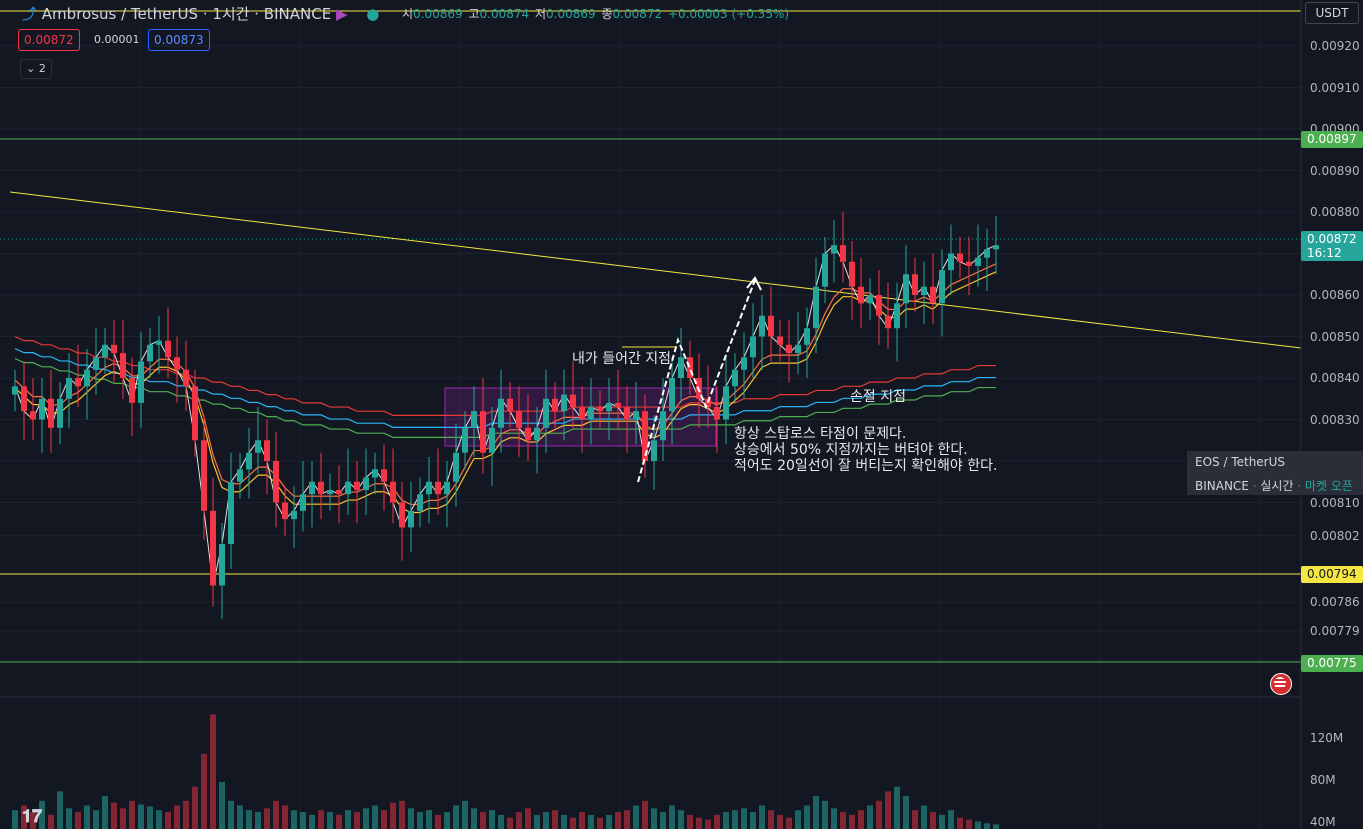 The image size is (1363, 829). What do you see at coordinates (1332, 663) in the screenshot?
I see `lower-green-tag: 0.00775` at bounding box center [1332, 663].